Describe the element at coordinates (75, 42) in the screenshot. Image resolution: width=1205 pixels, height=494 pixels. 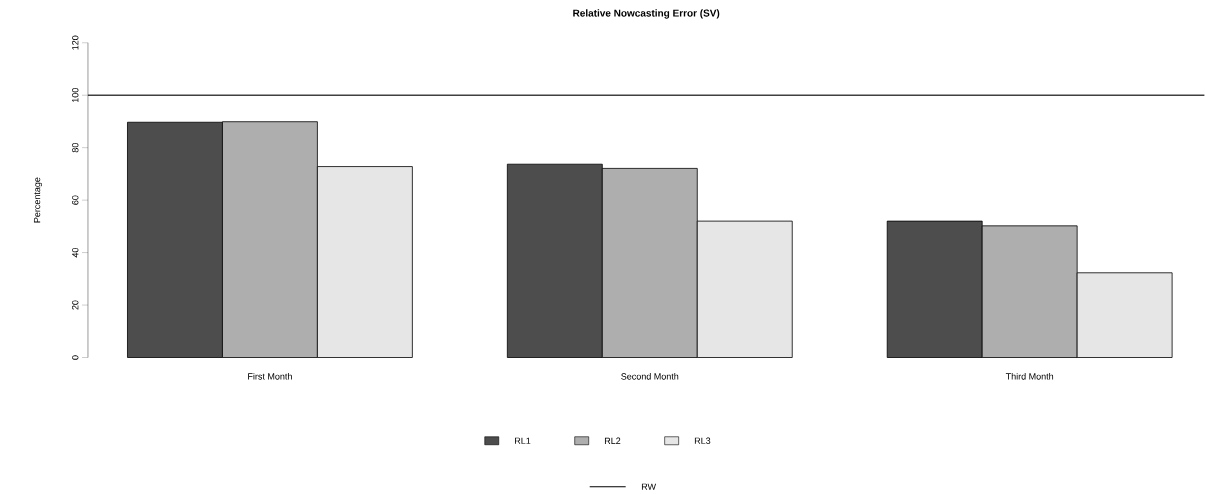
I see `y-tick-label: 120` at that location.